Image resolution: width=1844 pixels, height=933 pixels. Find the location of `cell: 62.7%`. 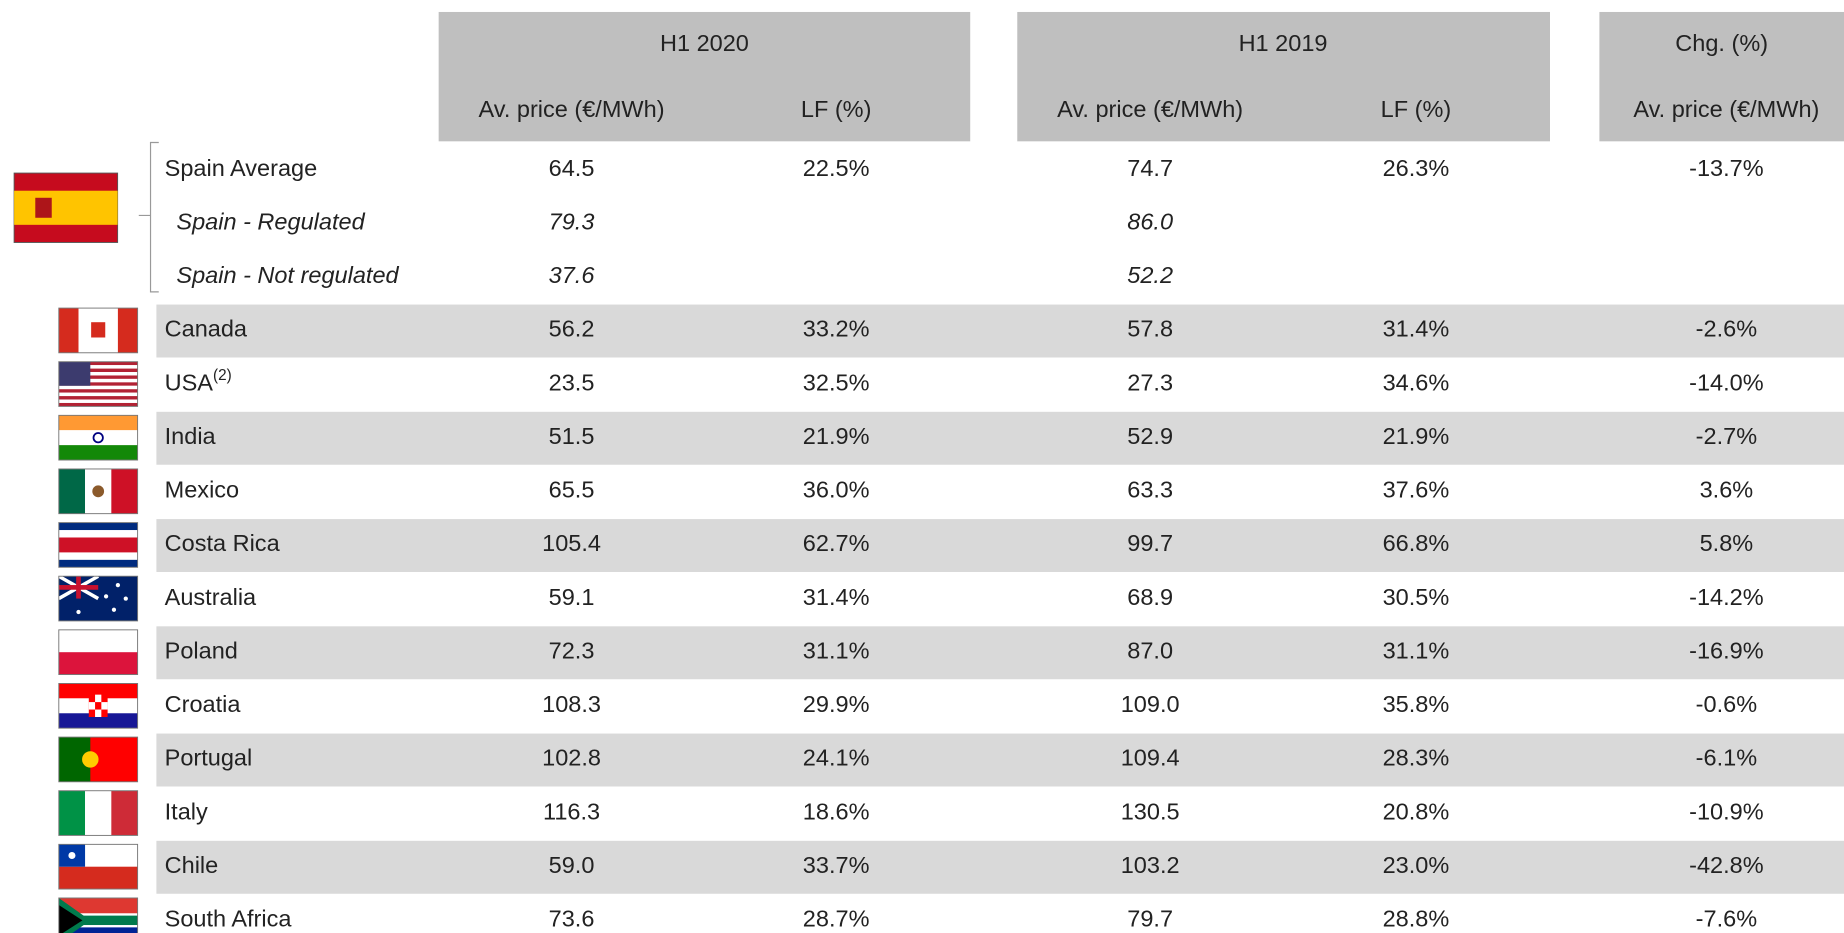

cell: 62.7% is located at coordinates (836, 543).